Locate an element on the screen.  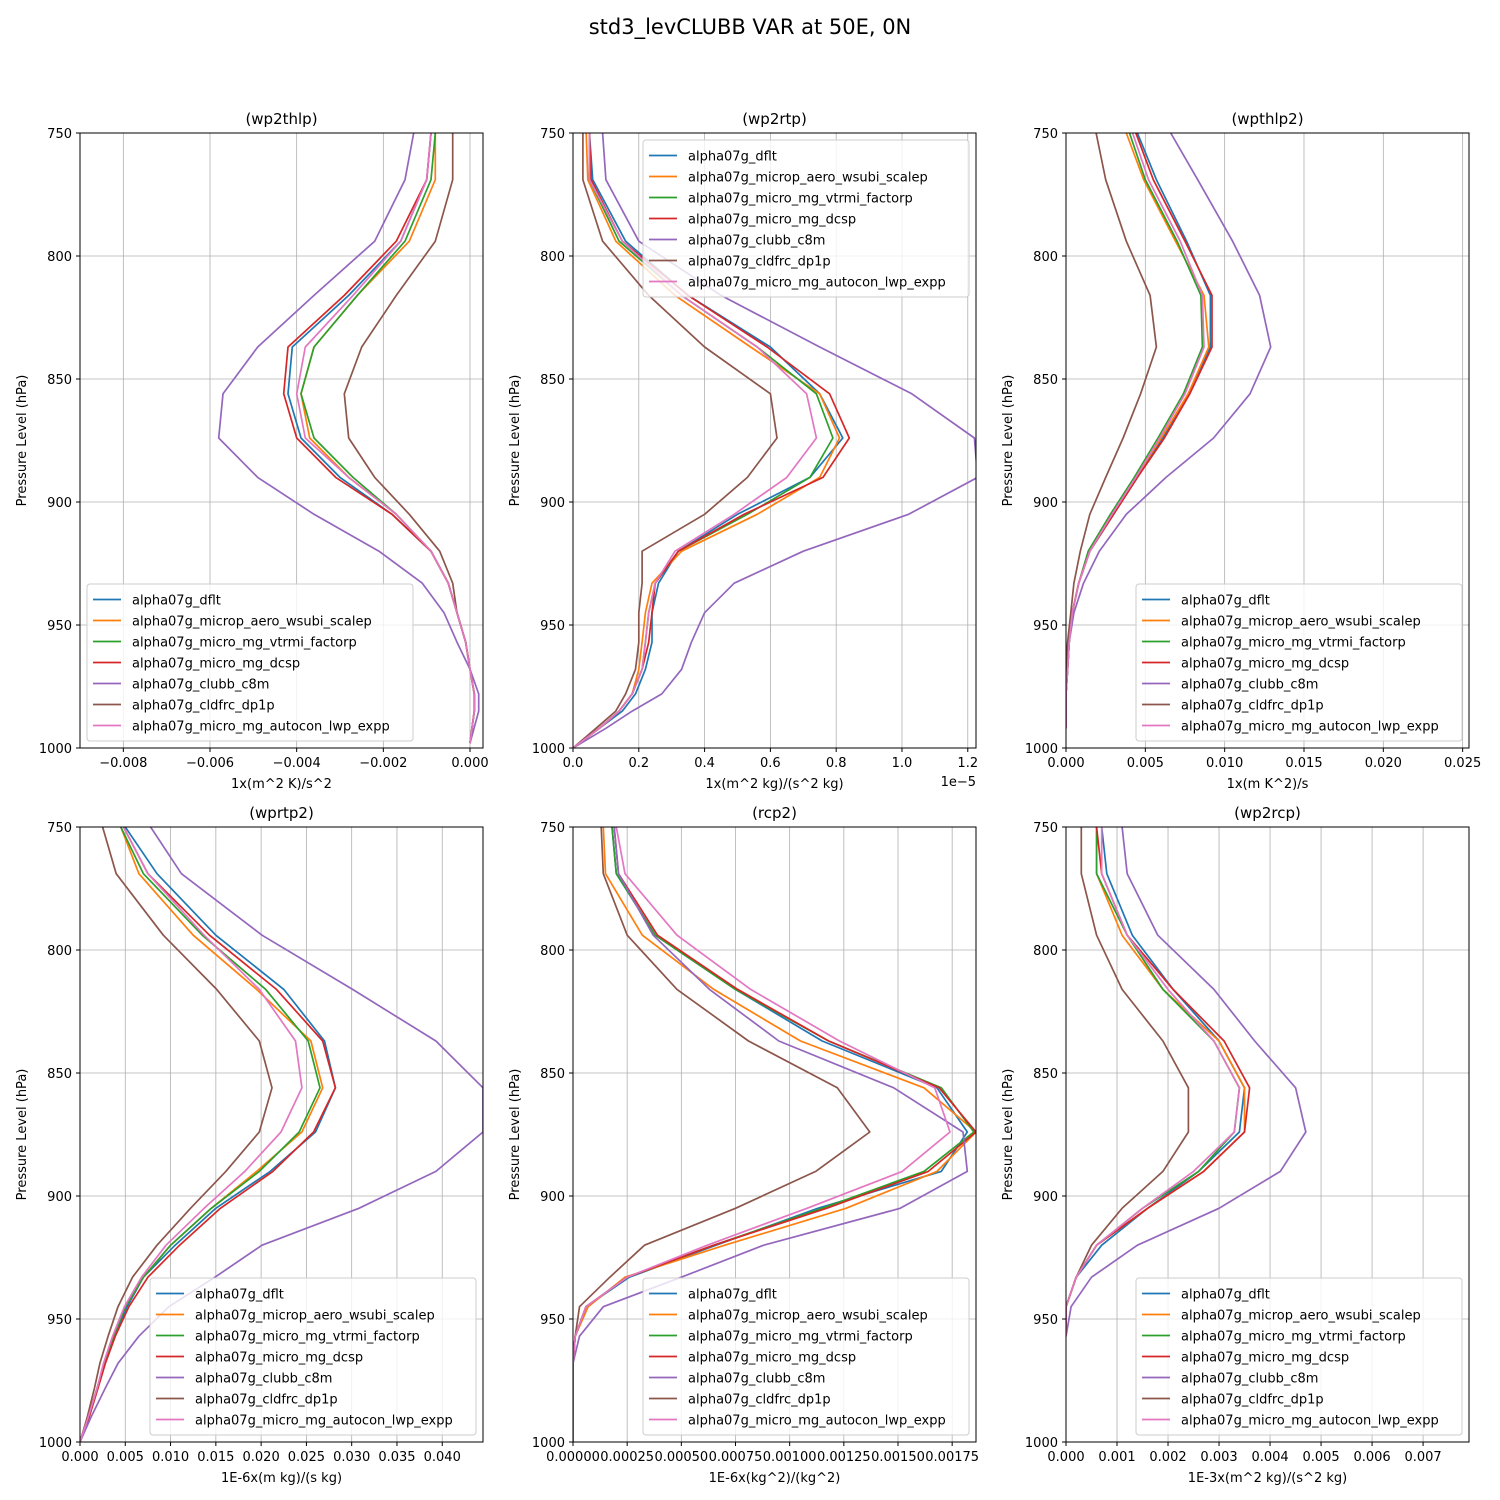
x-tick-label: 0.025 is located at coordinates (1462, 763).